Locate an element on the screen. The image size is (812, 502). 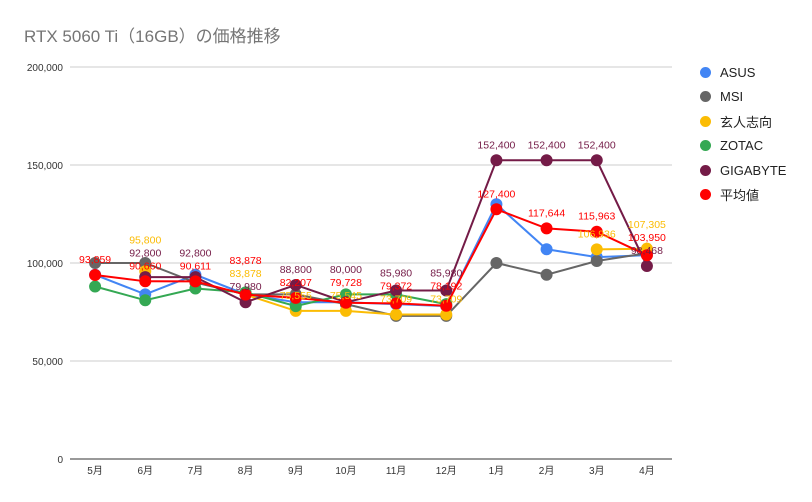
x-tick-label: 7月 is located at coordinates (196, 471).